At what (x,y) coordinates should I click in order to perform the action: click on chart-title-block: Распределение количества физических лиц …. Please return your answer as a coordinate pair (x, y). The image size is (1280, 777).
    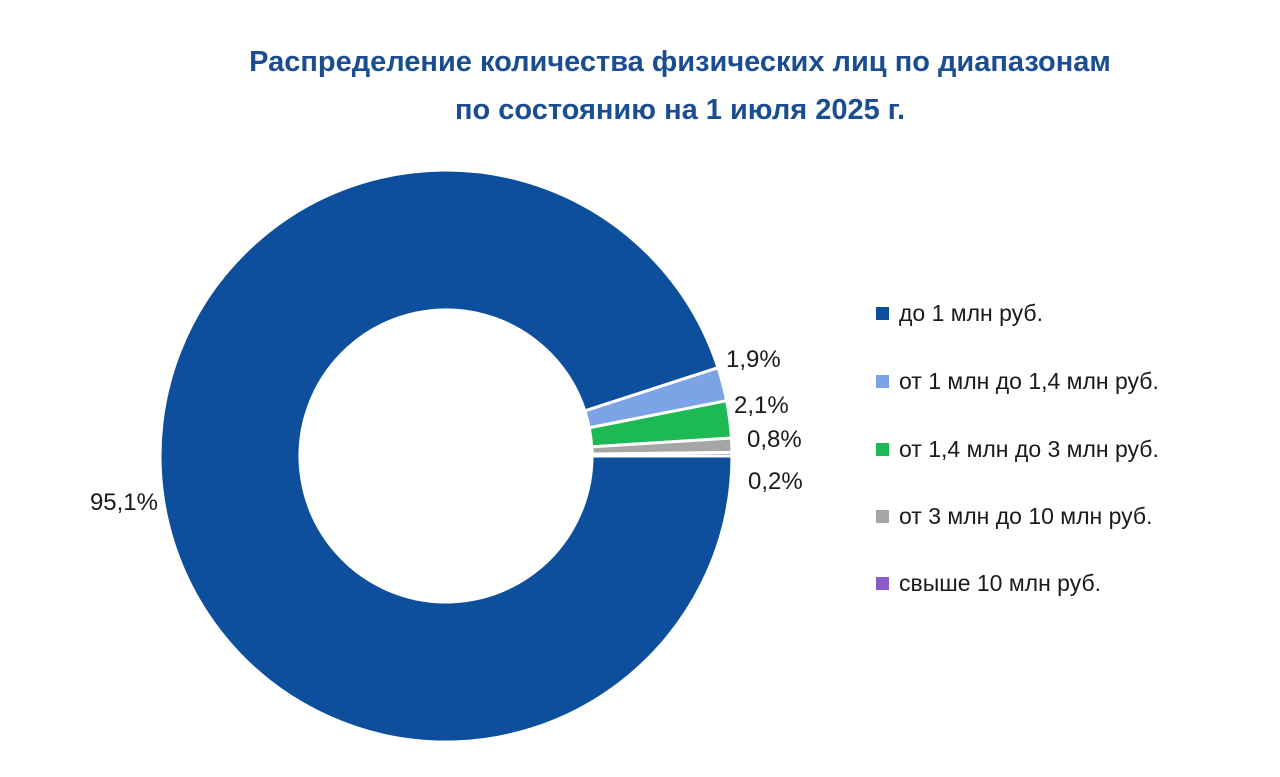
    Looking at the image, I should click on (640, 86).